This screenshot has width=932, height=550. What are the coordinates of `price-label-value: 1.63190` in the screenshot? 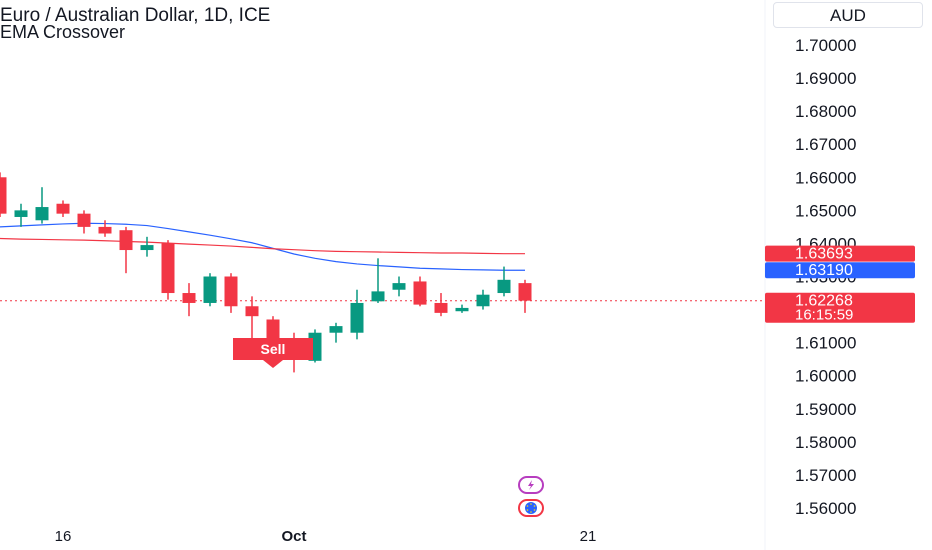 It's located at (824, 270).